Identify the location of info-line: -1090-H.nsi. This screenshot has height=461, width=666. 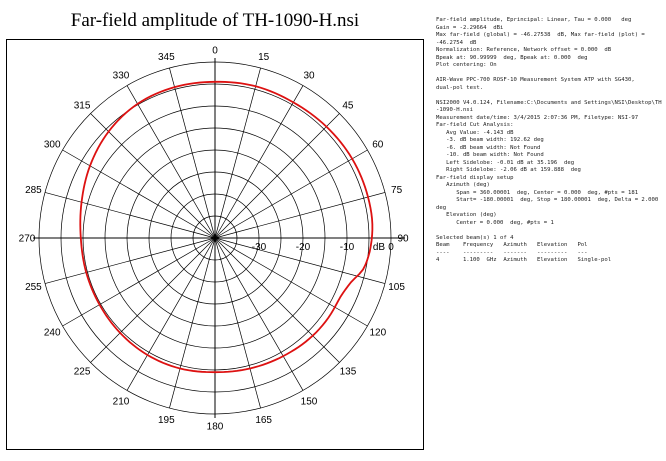
(455, 110).